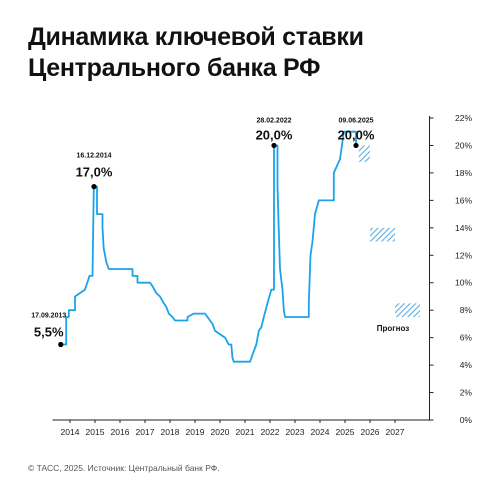 This screenshot has width=500, height=500. What do you see at coordinates (370, 432) in the screenshot?
I see `x-tick-label-2026: 2026` at bounding box center [370, 432].